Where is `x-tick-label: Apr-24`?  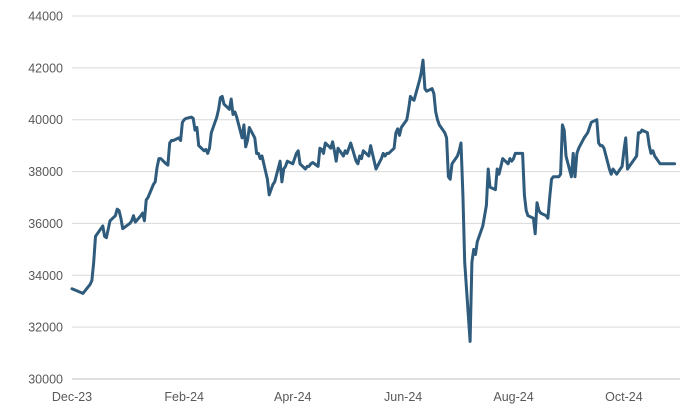 x-tick-label: Apr-24 is located at coordinates (293, 397).